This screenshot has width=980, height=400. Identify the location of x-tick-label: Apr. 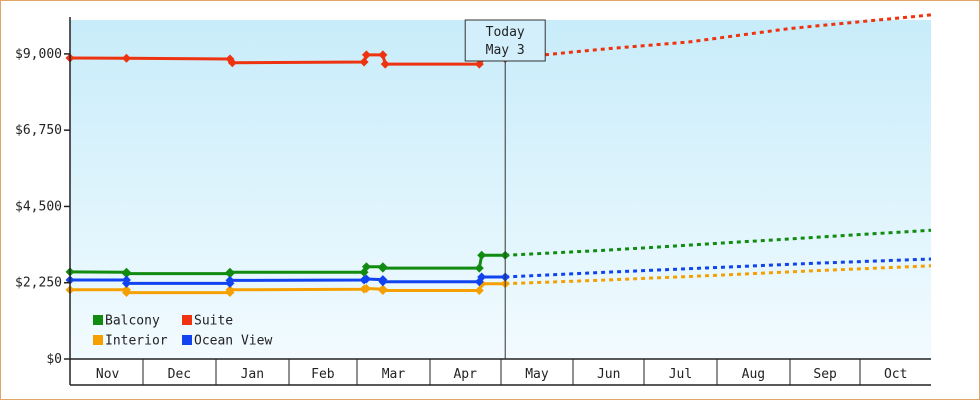
(465, 374).